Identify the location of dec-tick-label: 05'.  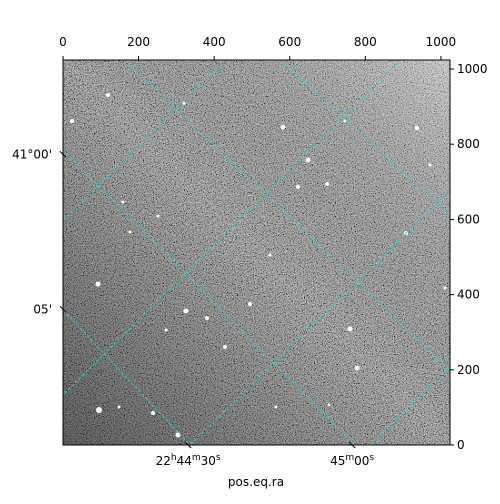
(42, 309).